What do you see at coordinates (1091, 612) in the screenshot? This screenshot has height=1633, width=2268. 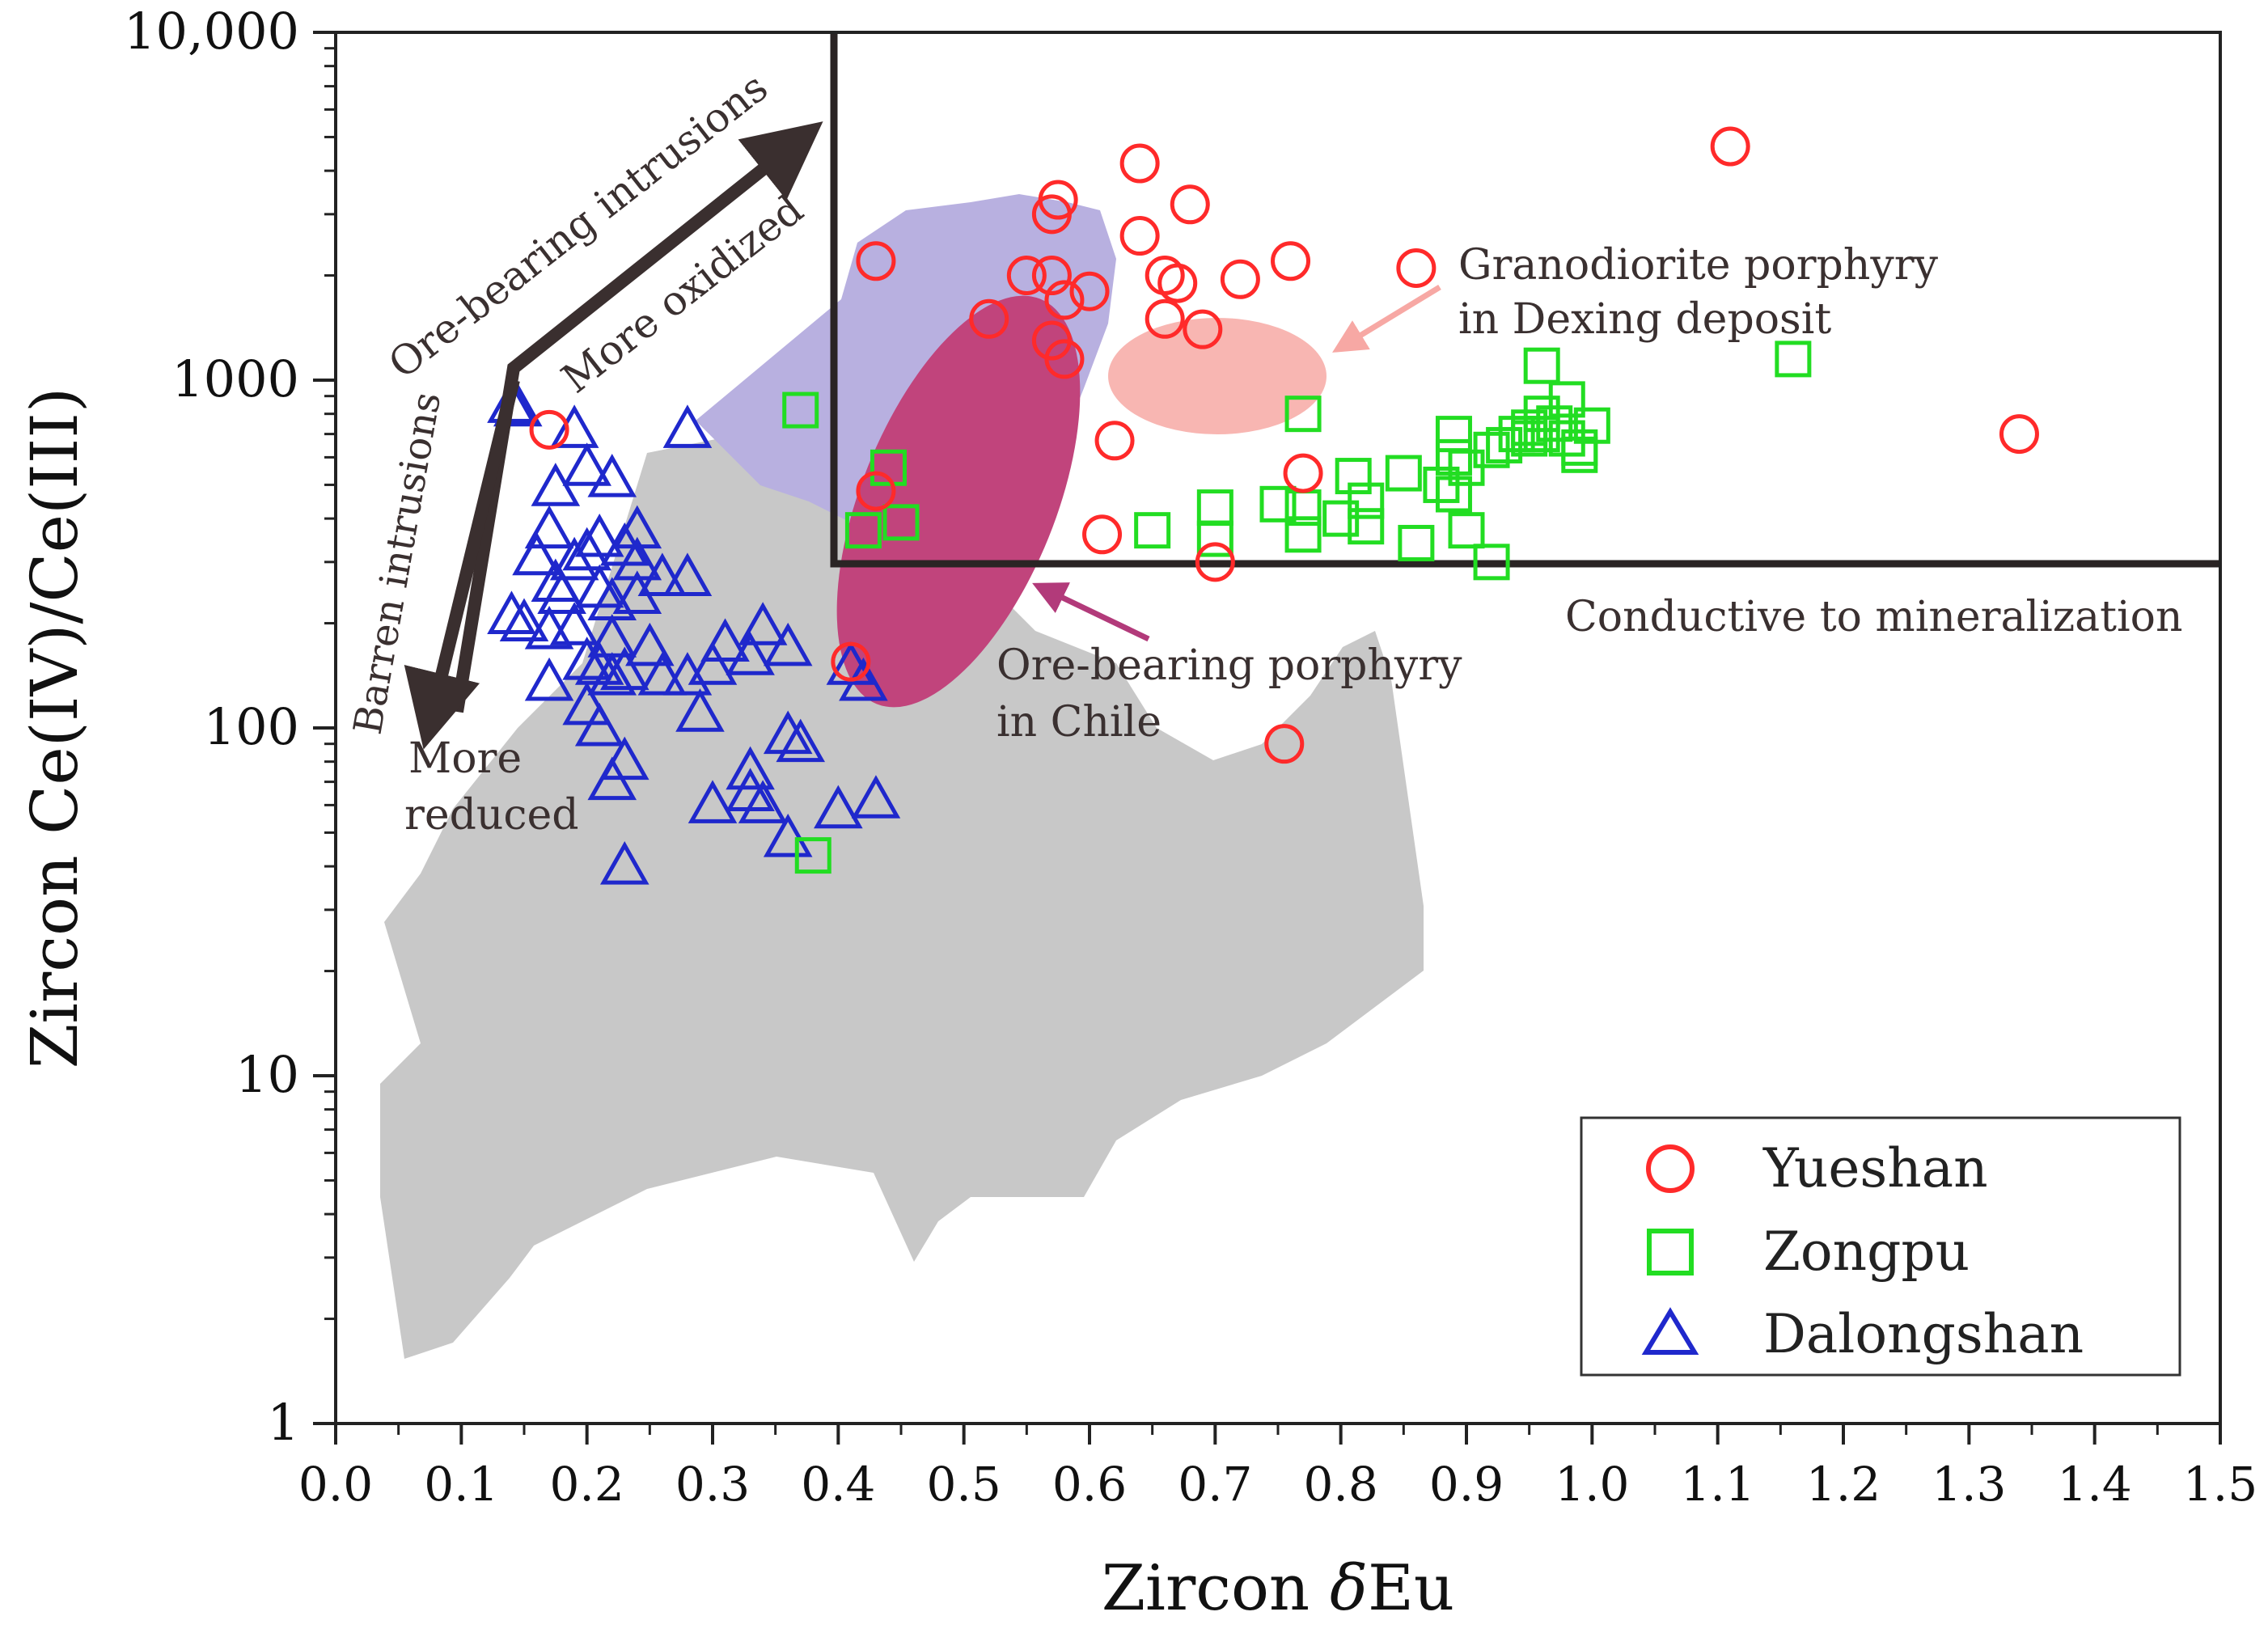 I see `chile-pointer-arrow` at bounding box center [1091, 612].